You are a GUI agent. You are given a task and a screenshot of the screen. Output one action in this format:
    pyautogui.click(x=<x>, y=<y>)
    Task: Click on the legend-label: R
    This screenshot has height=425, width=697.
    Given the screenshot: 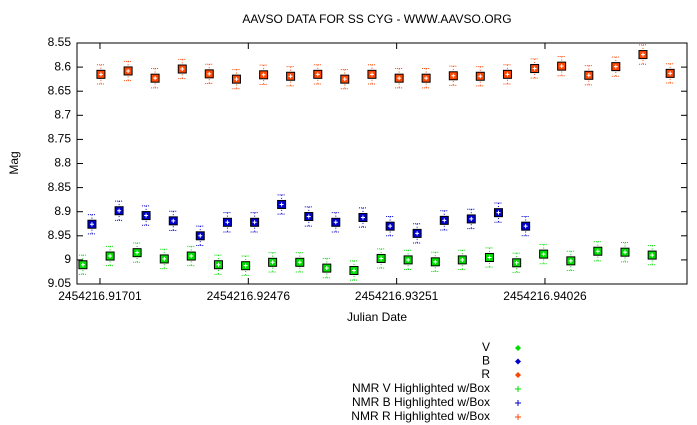 What is the action you would take?
    pyautogui.click(x=485, y=374)
    